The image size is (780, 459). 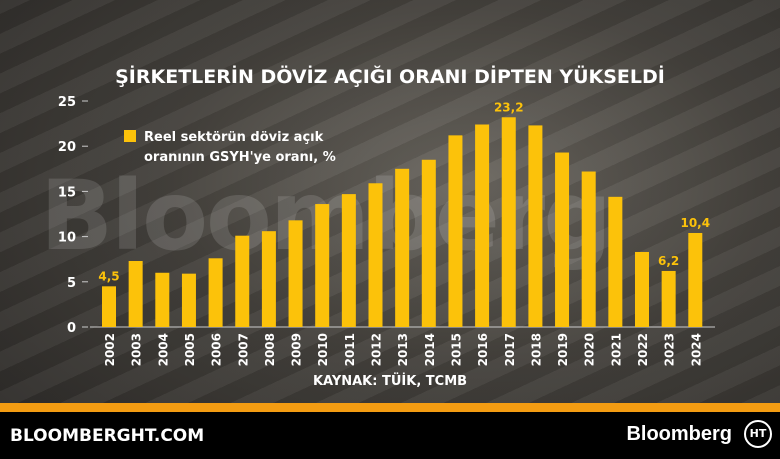 I want to click on x-tick-label: 2017, so click(x=510, y=349).